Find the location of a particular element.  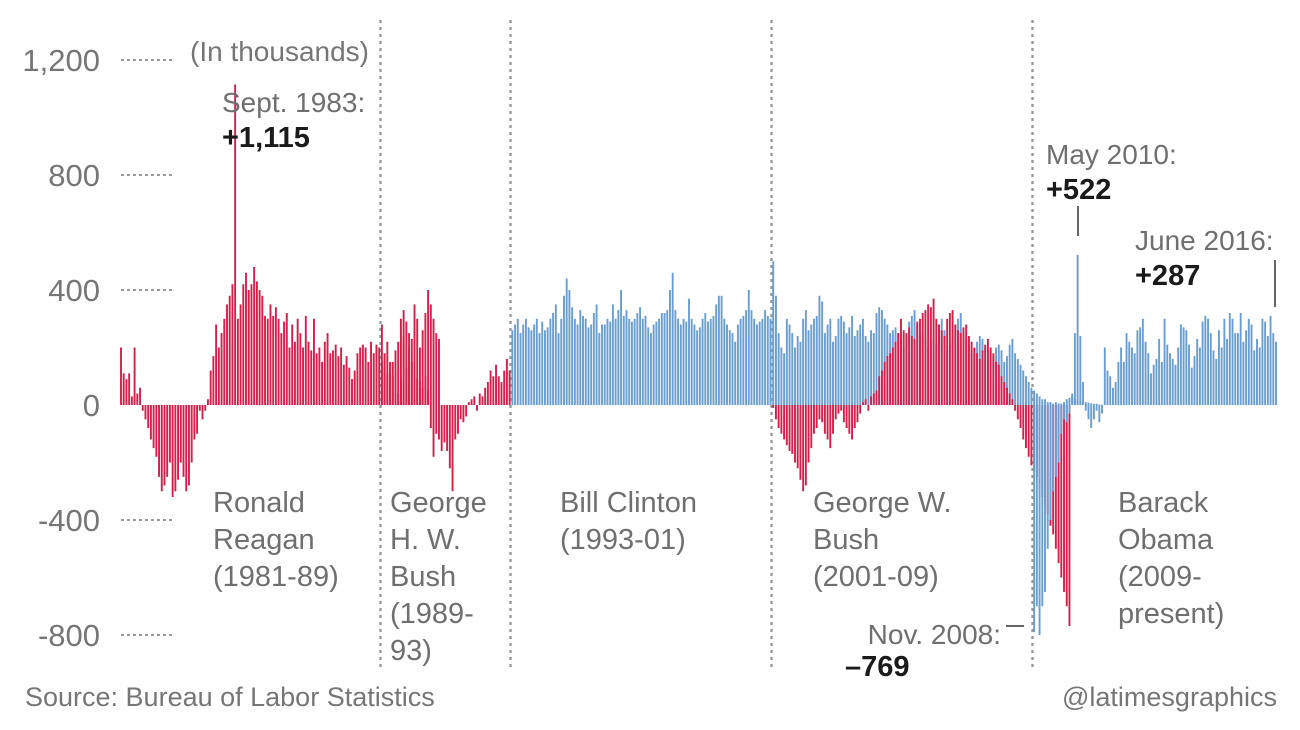

presidency-label: George W. Bush (2001-09) is located at coordinates (882, 540).